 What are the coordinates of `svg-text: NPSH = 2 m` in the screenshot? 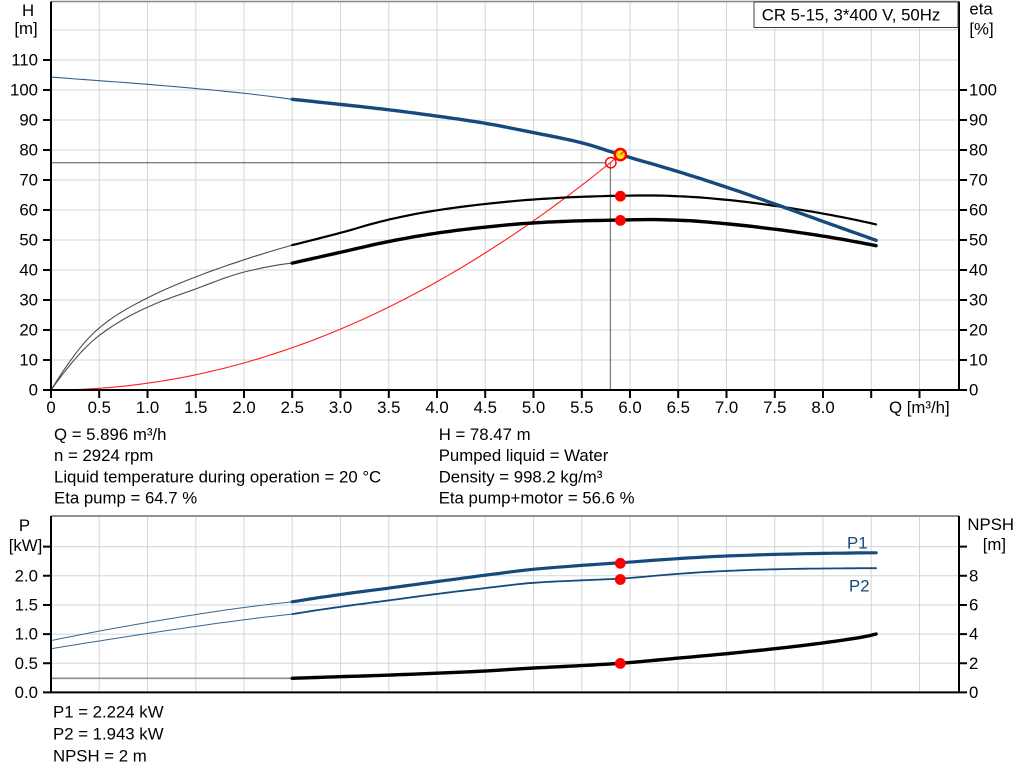 It's located at (100, 756).